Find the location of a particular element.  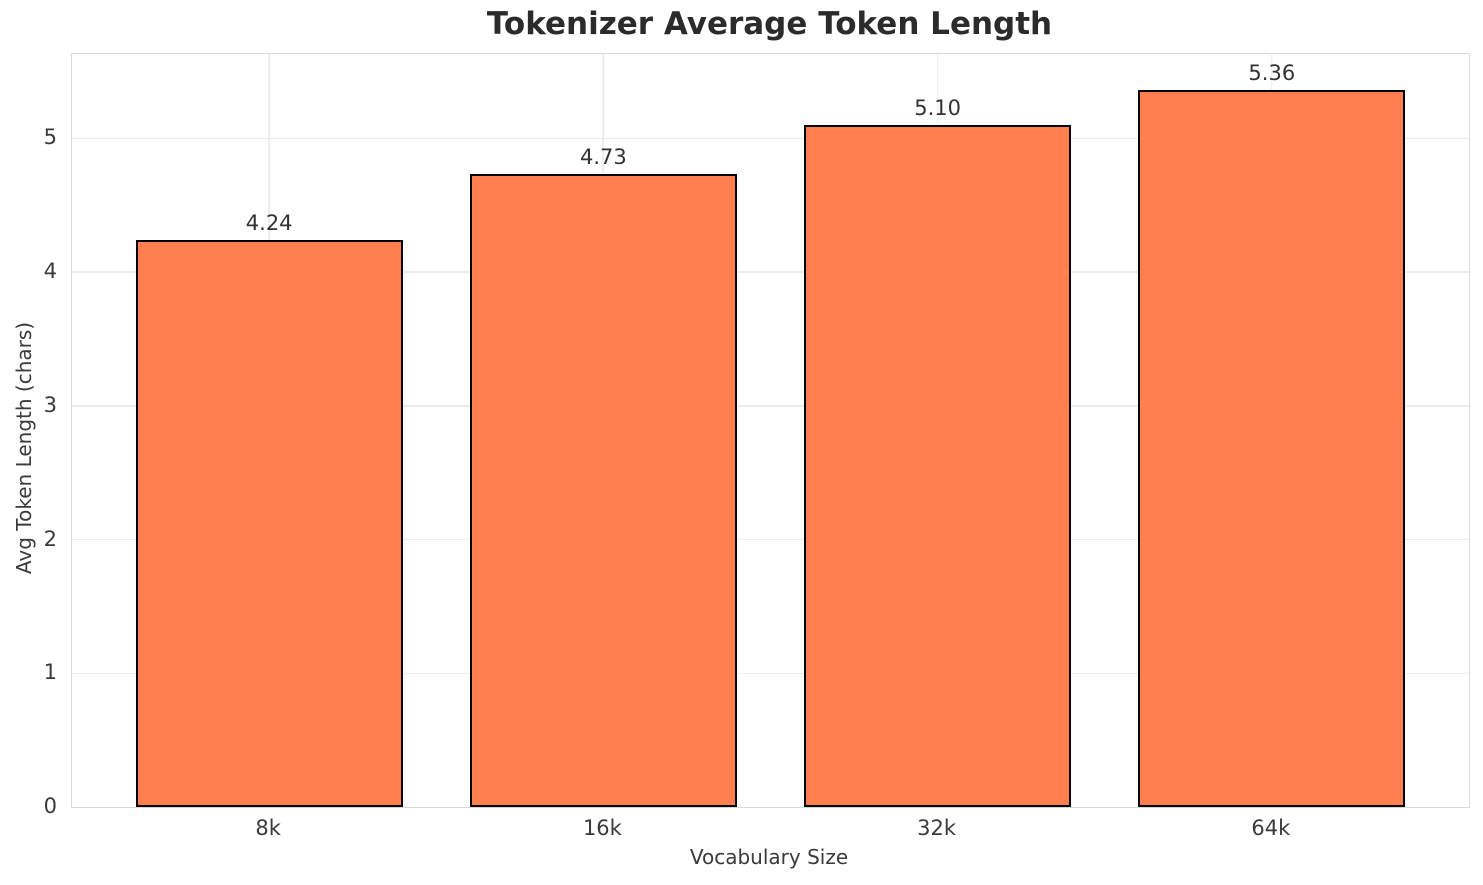

y-tick-label: 3 is located at coordinates (50, 404).